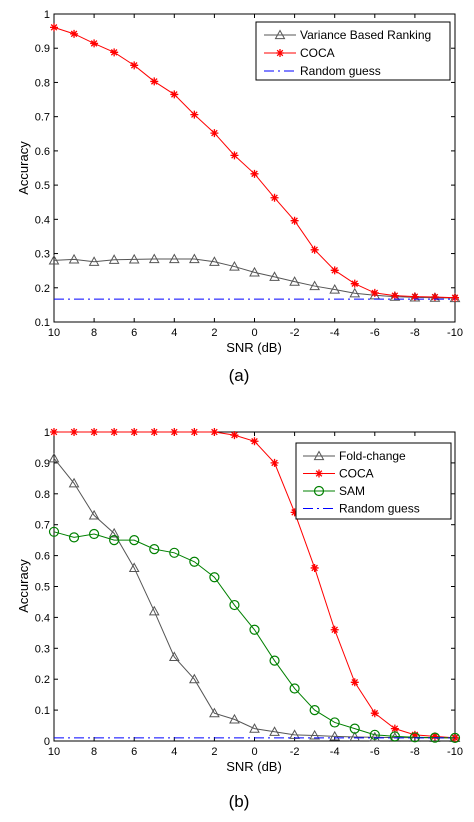  Describe the element at coordinates (372, 456) in the screenshot. I see `legend-entry-label: Fold-change` at that location.